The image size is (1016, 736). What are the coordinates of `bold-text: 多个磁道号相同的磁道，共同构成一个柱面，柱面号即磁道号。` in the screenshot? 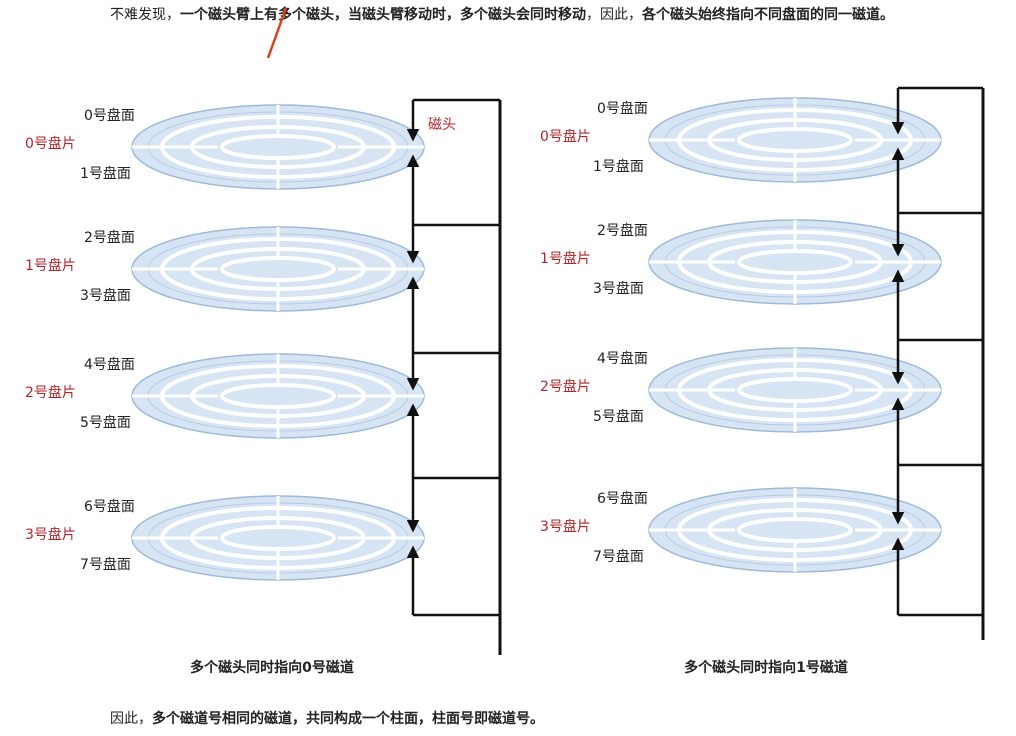 It's located at (348, 719).